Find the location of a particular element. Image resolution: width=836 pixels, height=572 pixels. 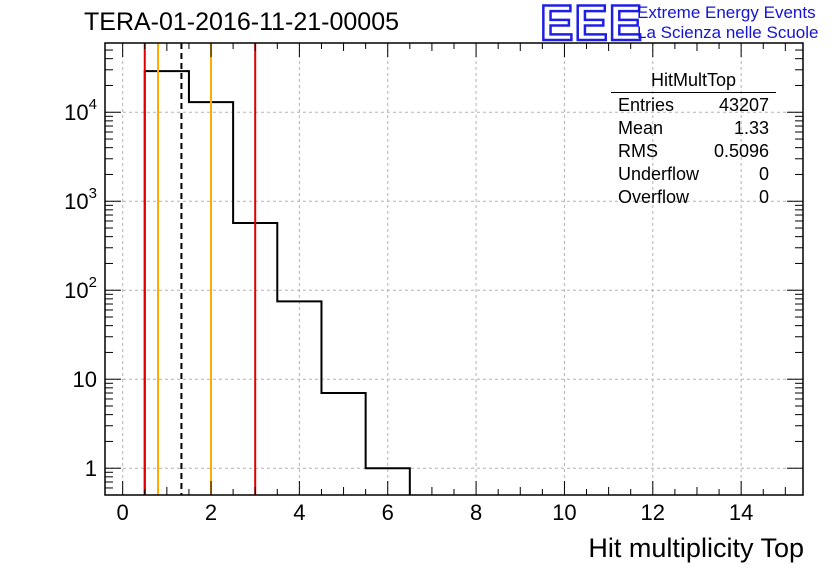

y-tick-label: 1 is located at coordinates (91, 468).